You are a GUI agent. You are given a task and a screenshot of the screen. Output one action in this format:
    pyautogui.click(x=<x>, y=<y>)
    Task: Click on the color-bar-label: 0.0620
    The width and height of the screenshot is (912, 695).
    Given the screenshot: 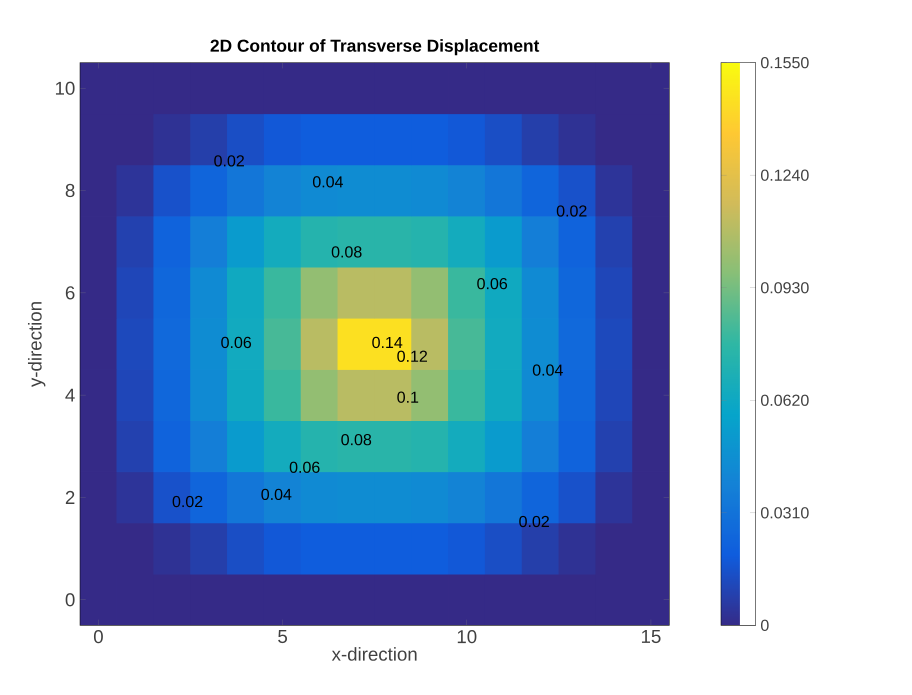 What is the action you would take?
    pyautogui.click(x=784, y=400)
    